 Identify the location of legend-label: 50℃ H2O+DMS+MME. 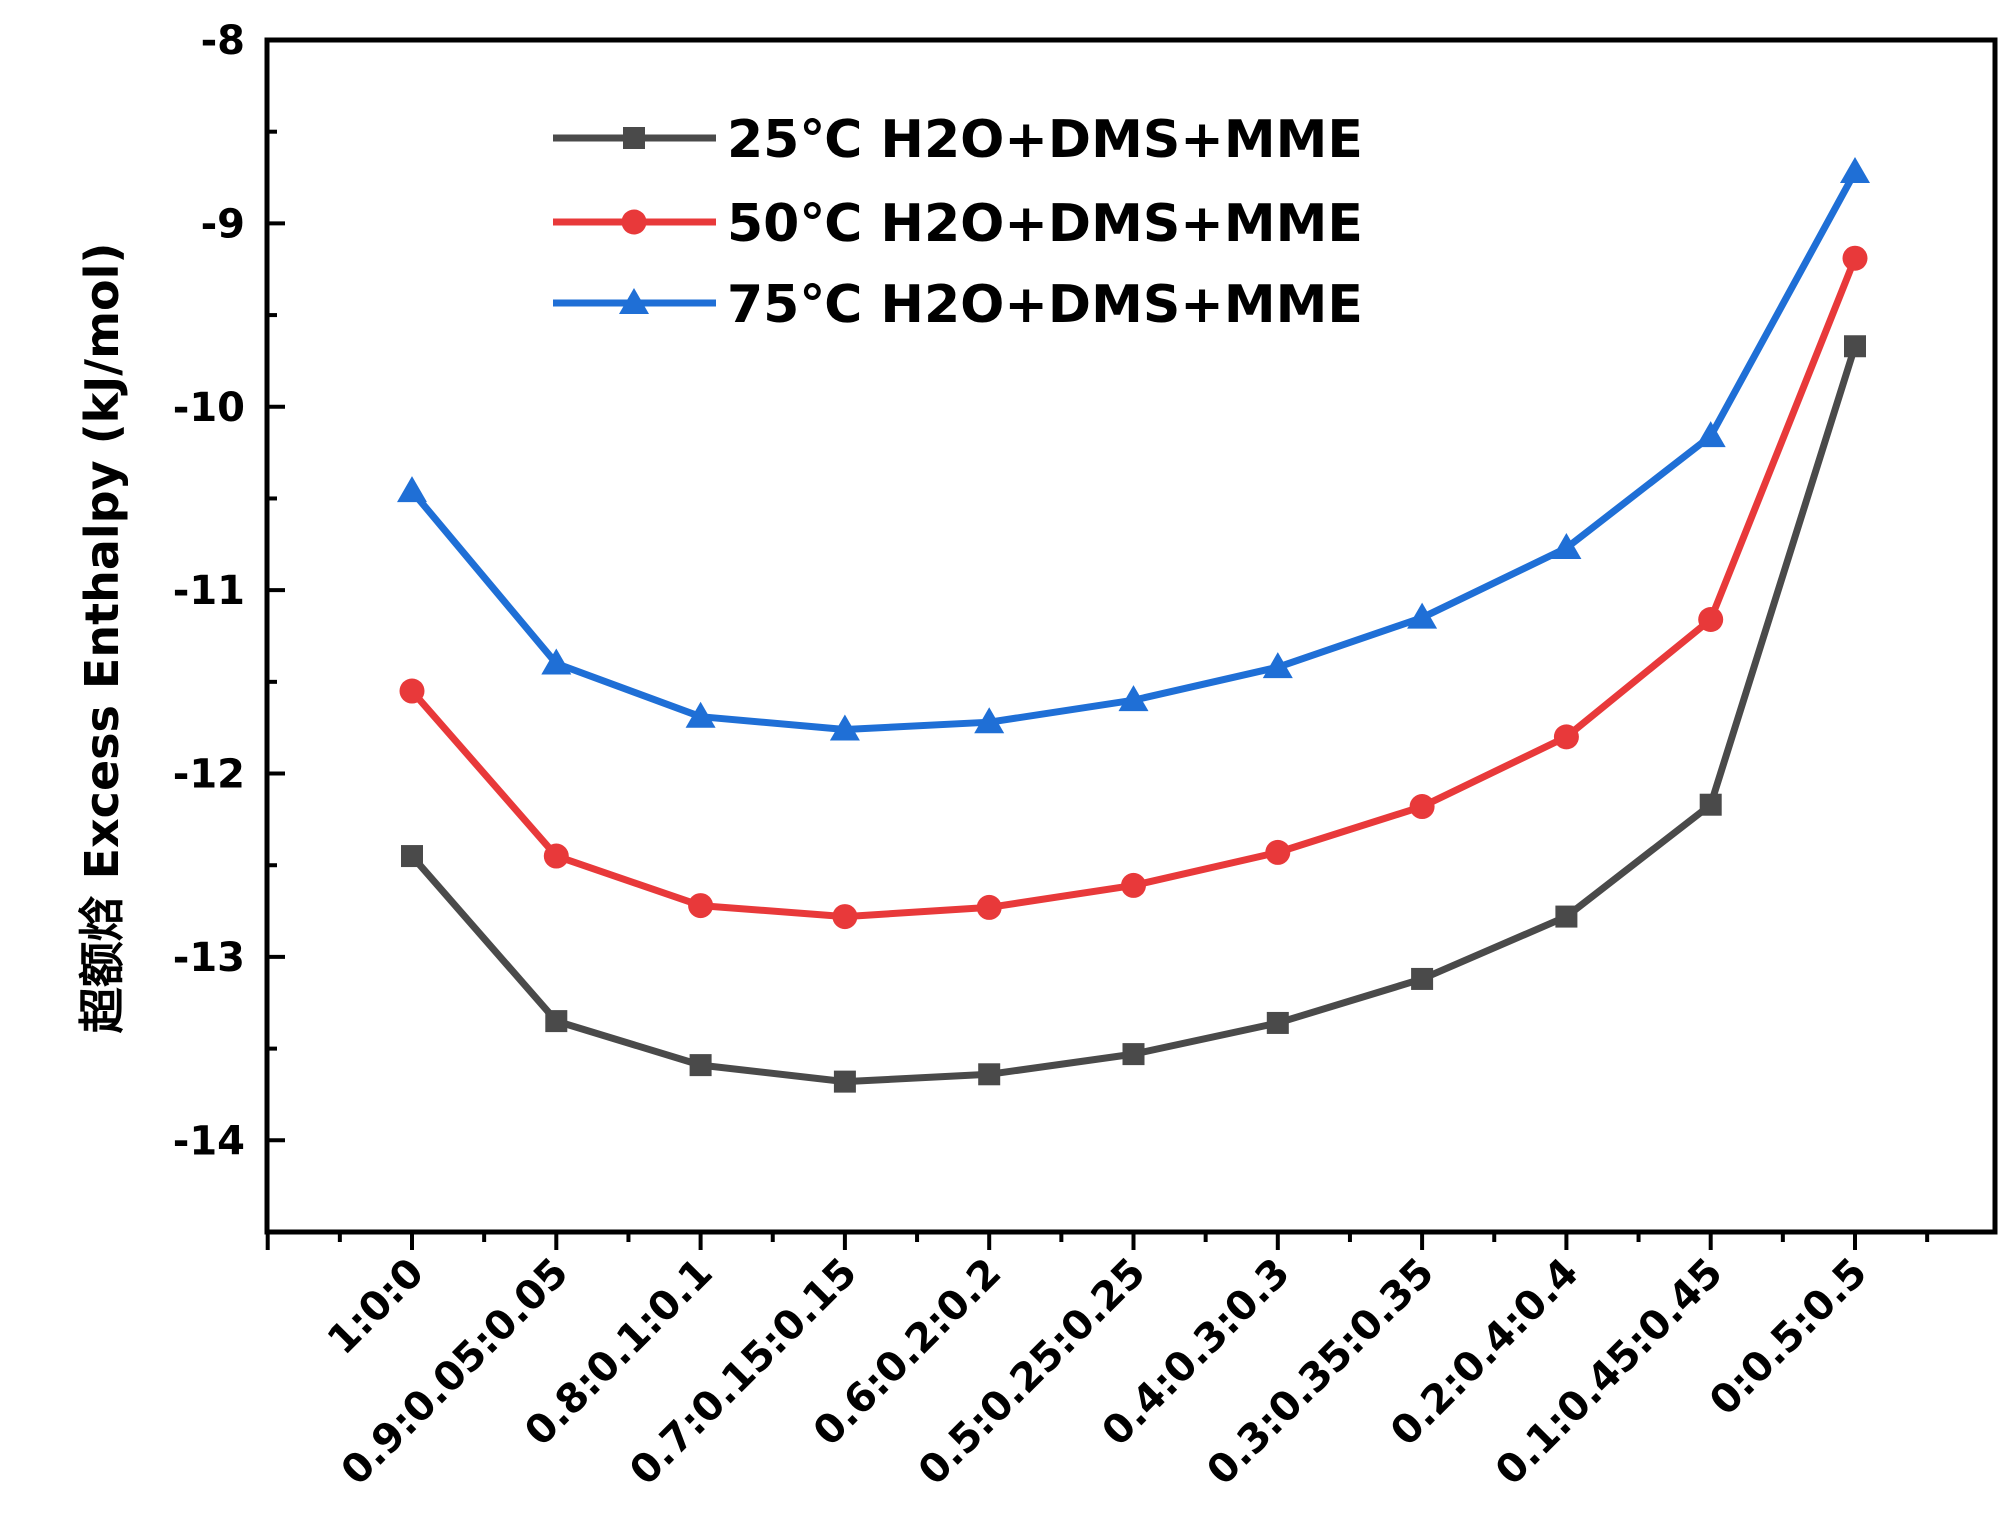
(1045, 224).